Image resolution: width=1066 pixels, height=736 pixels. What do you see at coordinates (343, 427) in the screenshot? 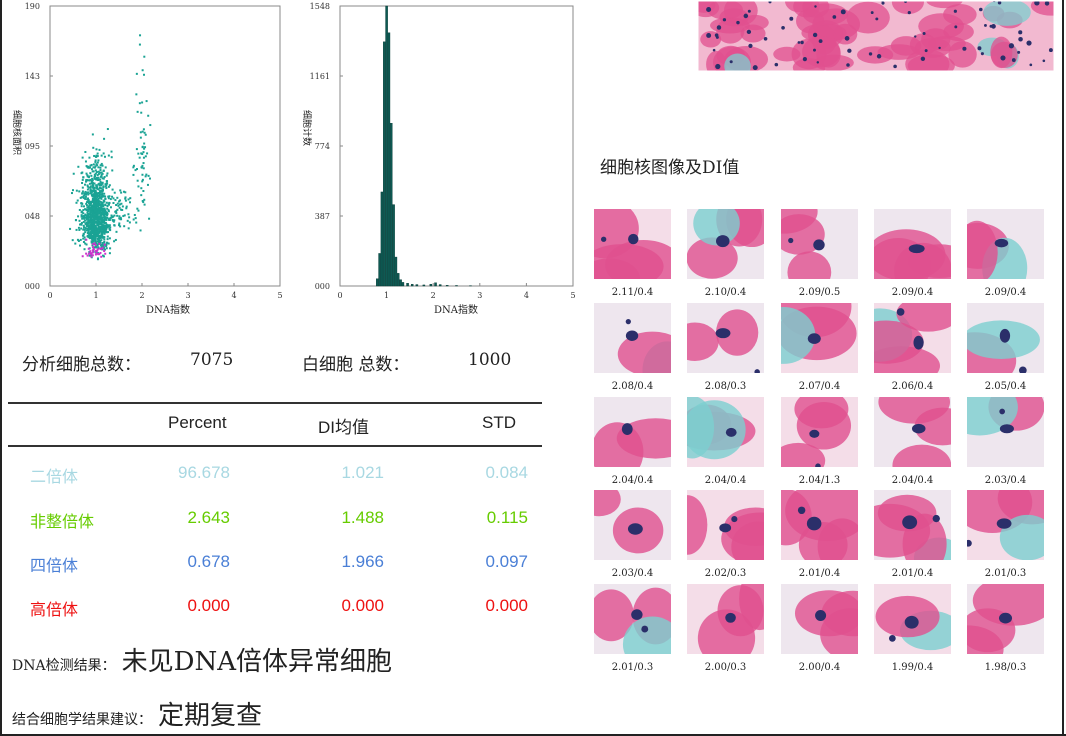
I see `table-header-di-mean: DI均值` at bounding box center [343, 427].